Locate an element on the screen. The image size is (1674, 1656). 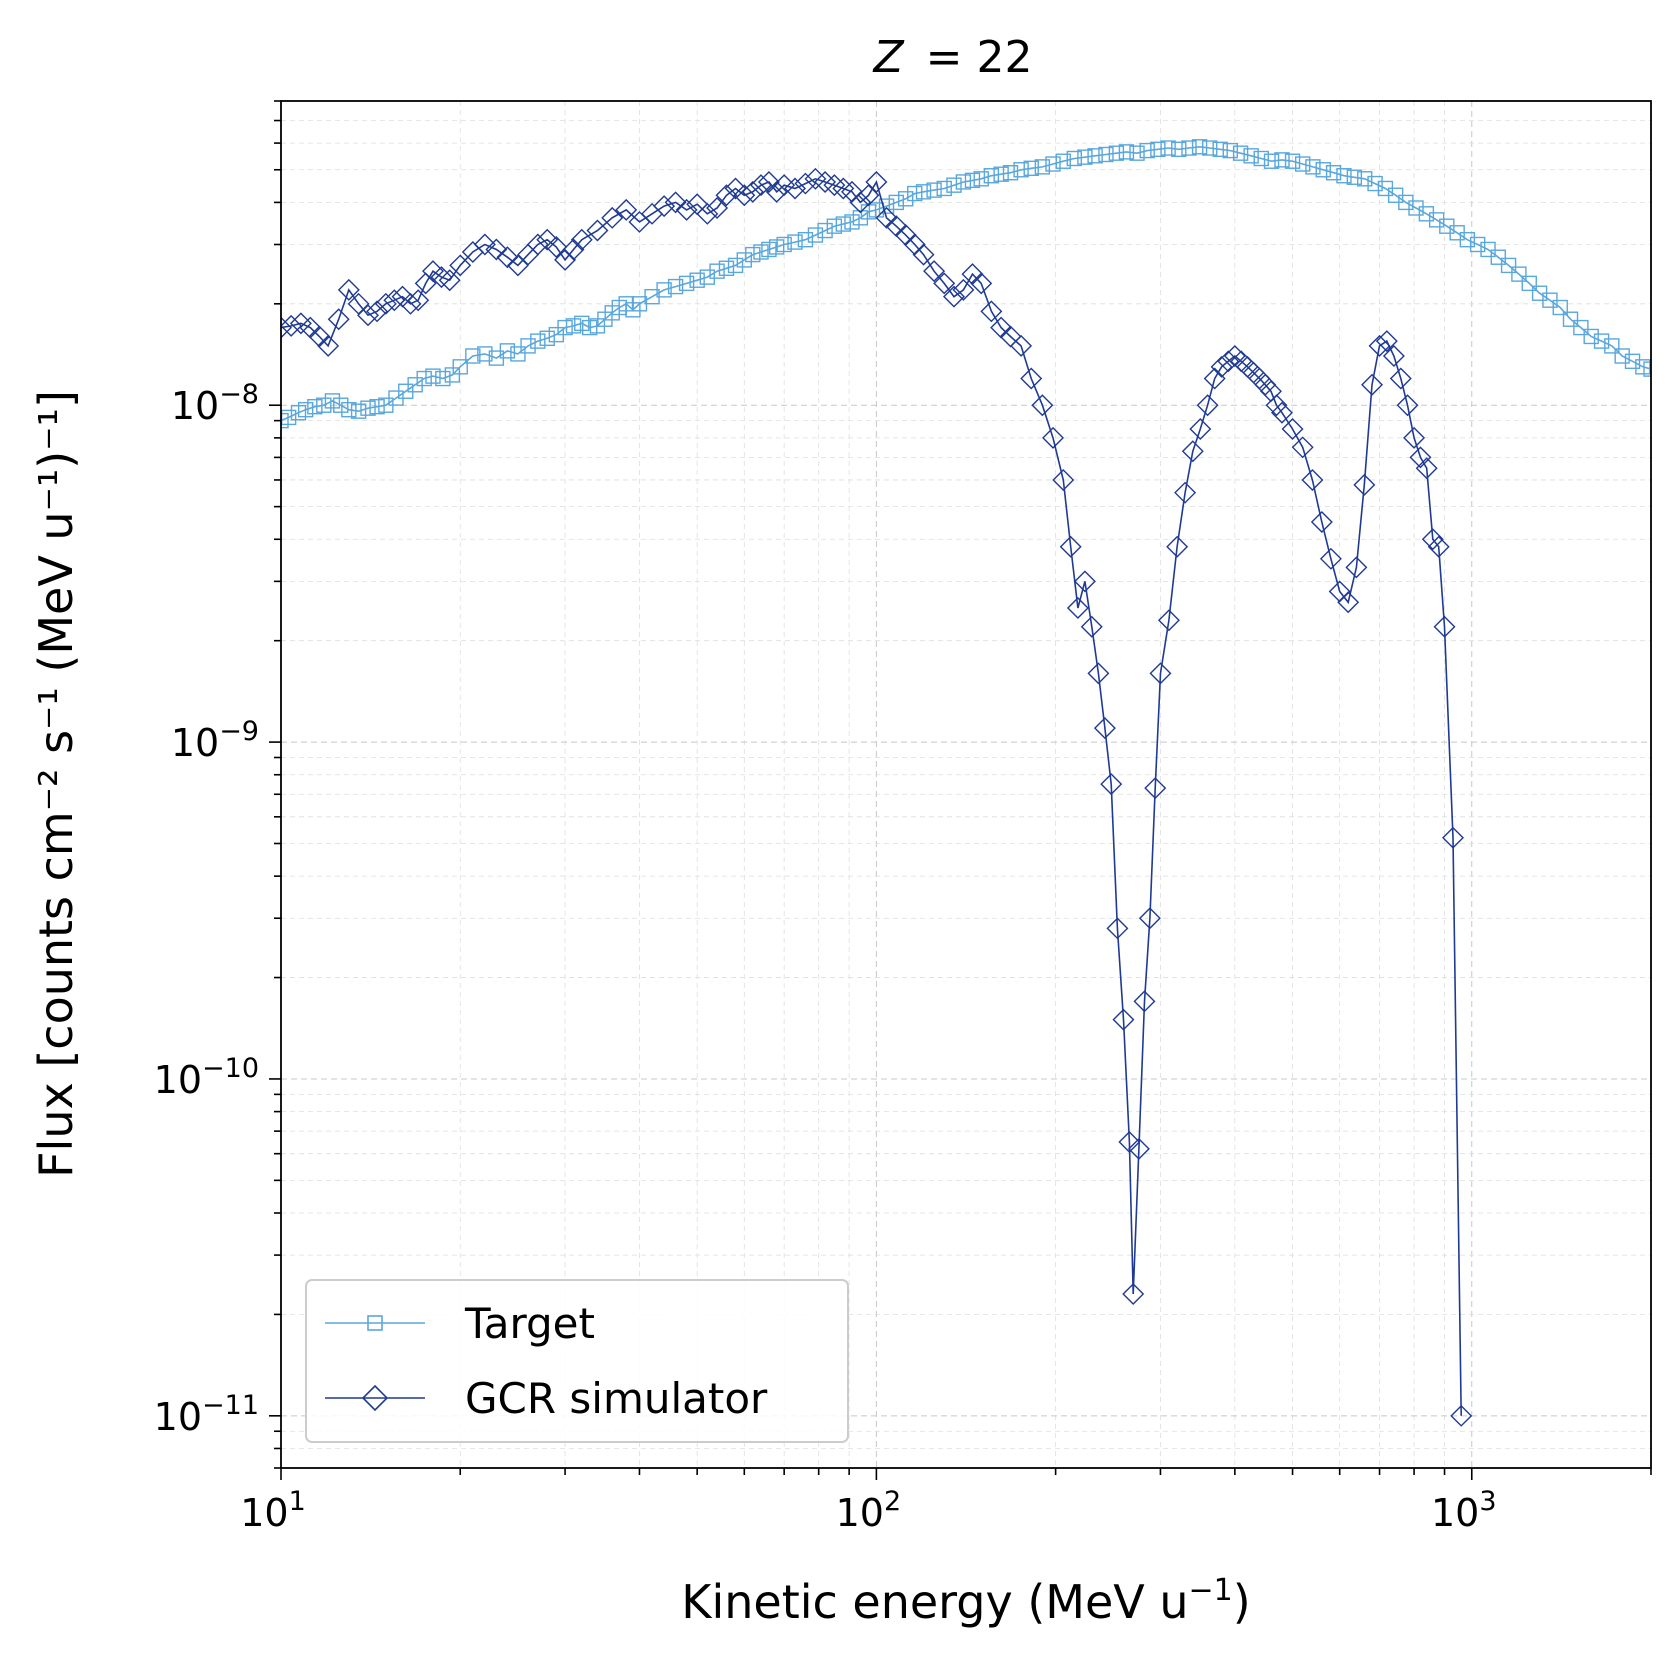
x-axis-label-main: Kinetic energy (MeV u is located at coordinates (934, 1602).